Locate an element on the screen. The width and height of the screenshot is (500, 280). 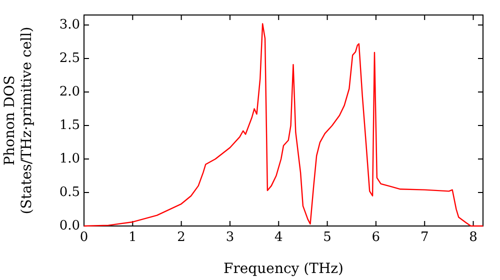
y-tick-label: 1.0 is located at coordinates (69, 158).